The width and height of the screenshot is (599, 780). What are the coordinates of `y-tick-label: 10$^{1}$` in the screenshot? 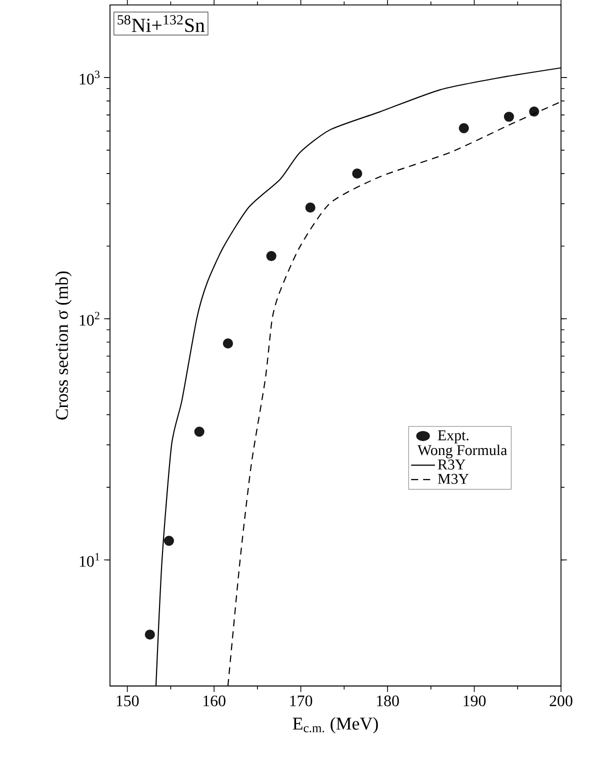 It's located at (90, 560).